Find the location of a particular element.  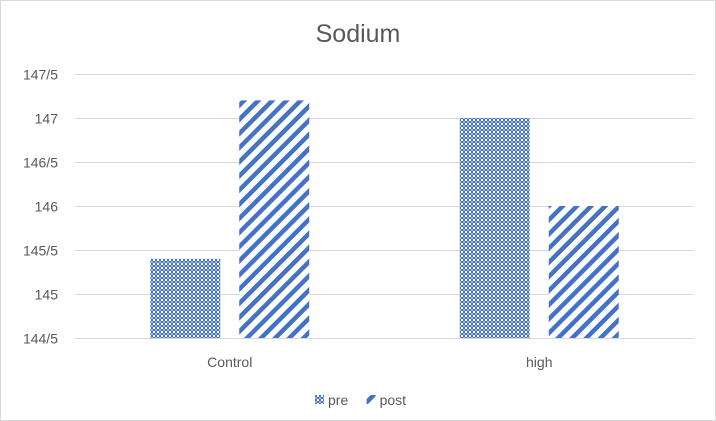

x-category-label: high is located at coordinates (539, 362).